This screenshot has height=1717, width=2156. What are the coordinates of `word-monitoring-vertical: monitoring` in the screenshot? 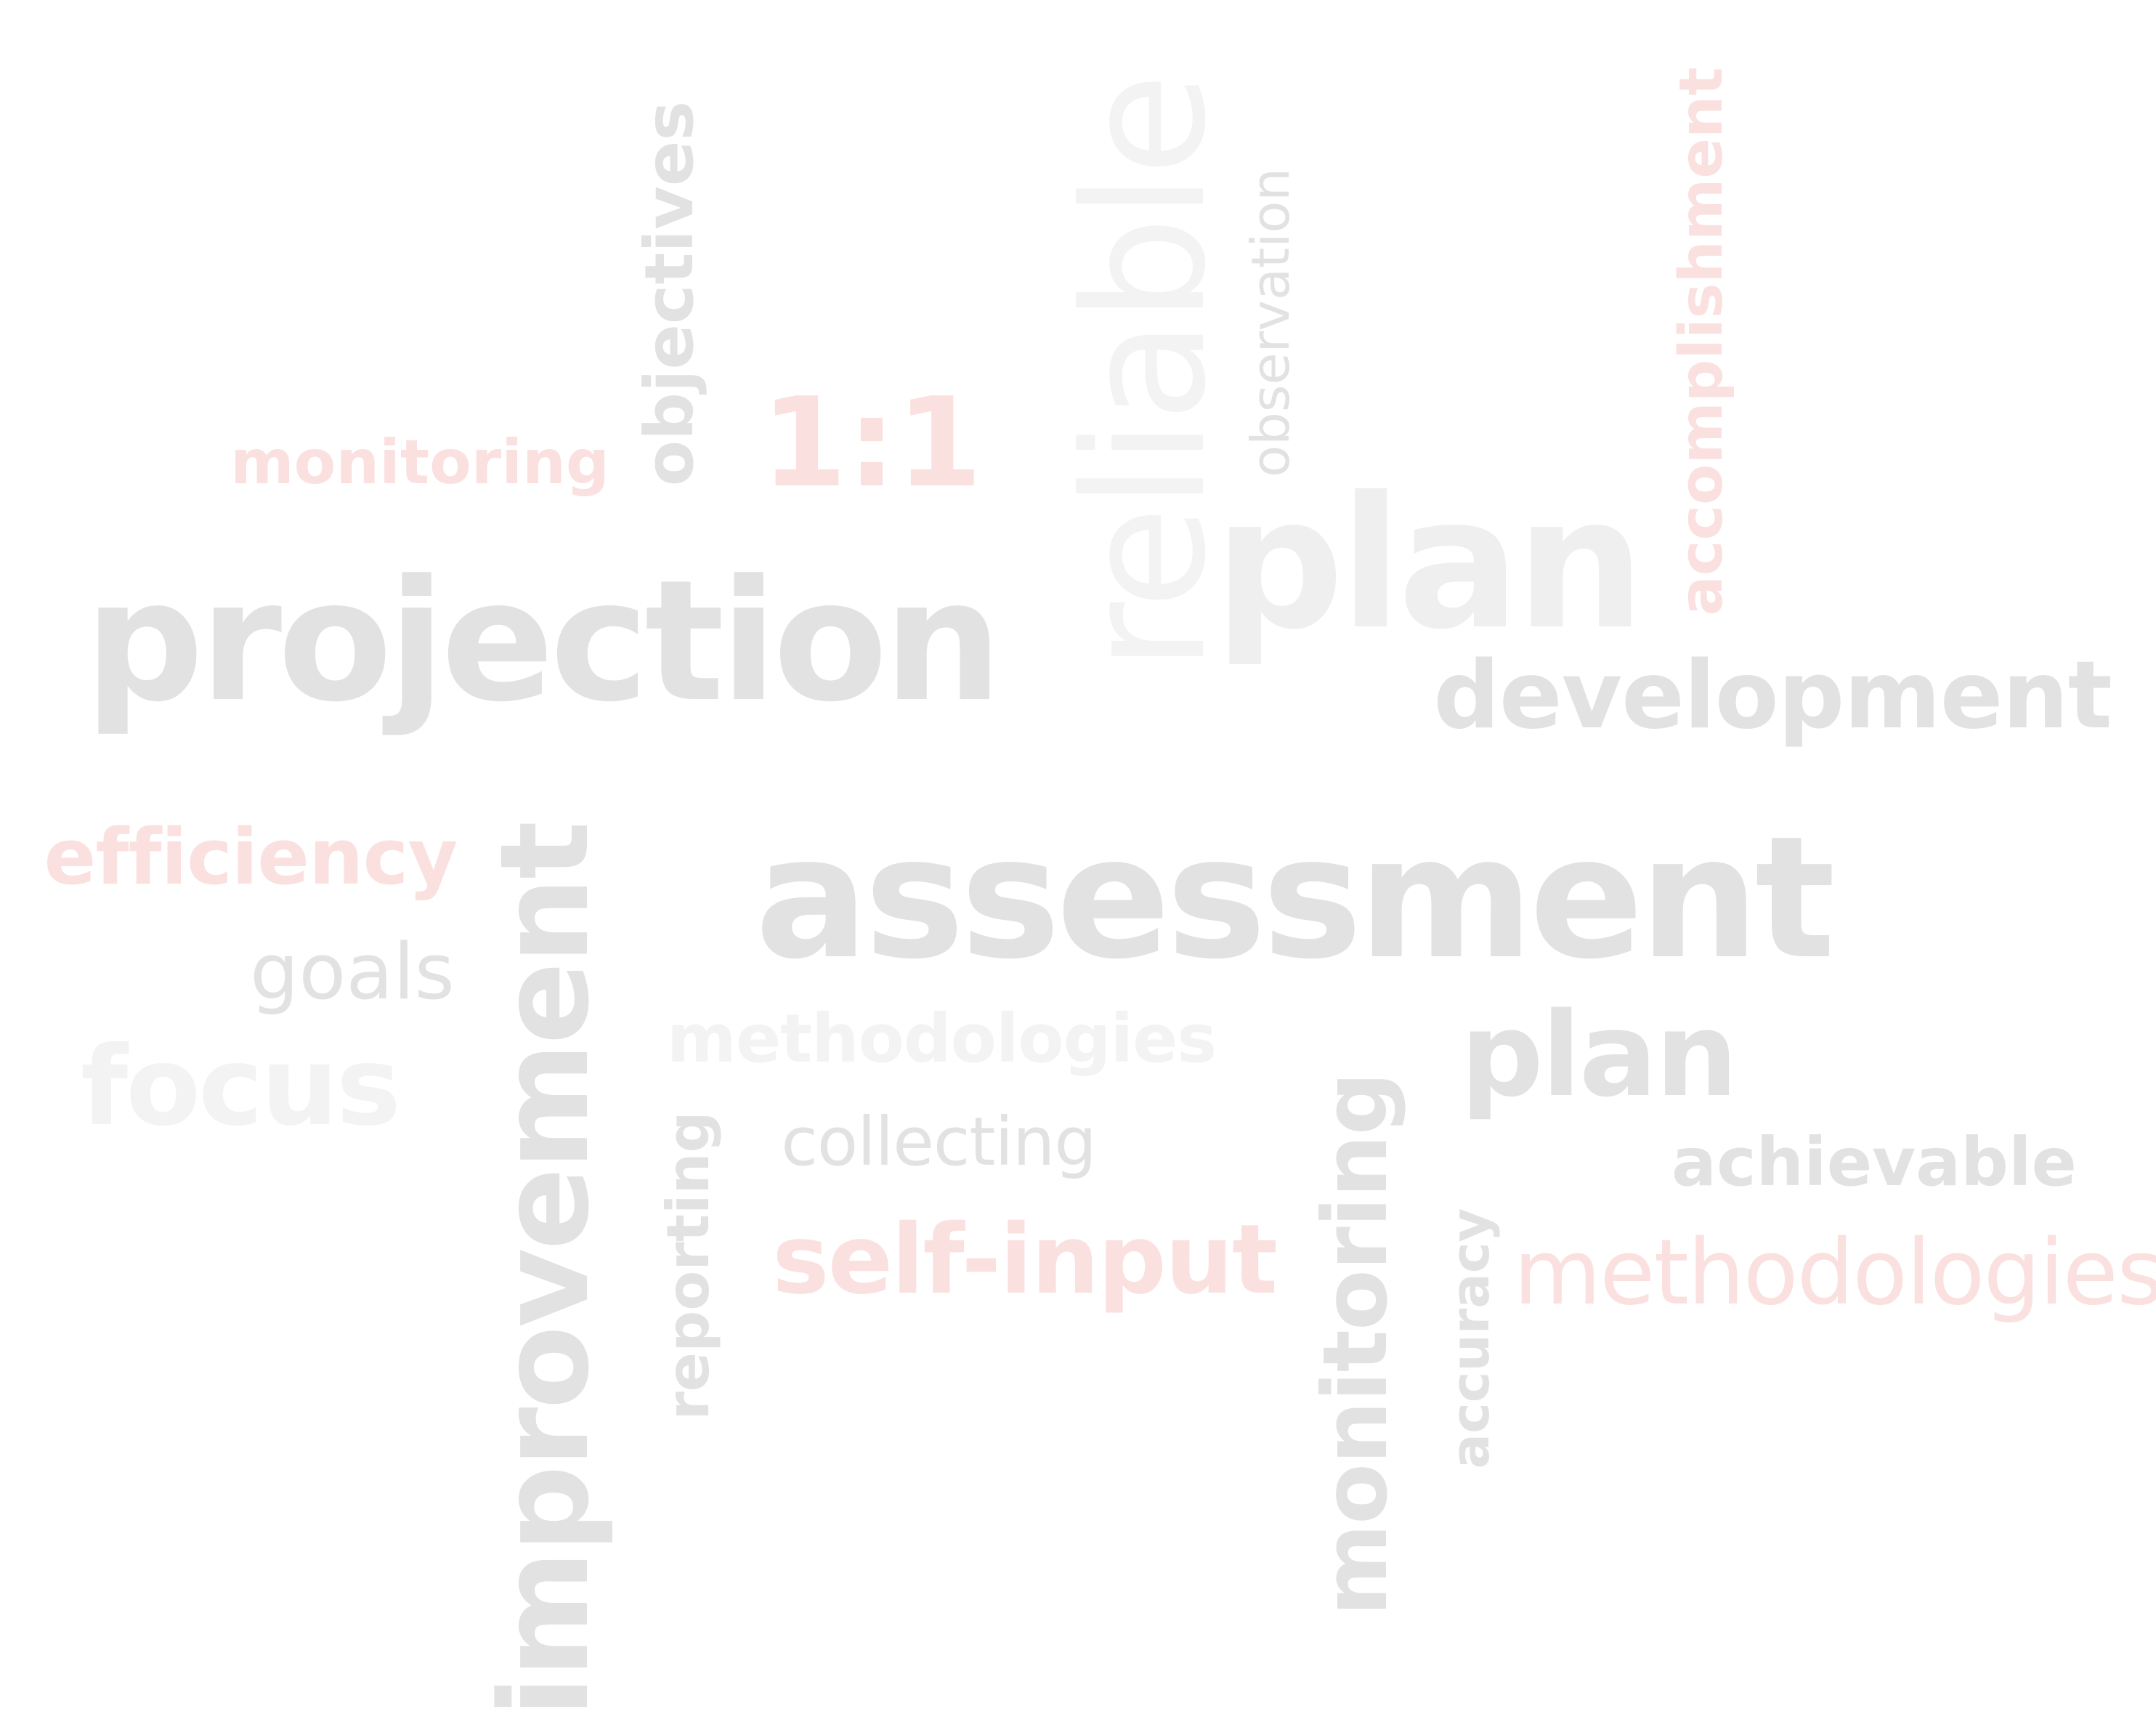 It's located at (1355, 1344).